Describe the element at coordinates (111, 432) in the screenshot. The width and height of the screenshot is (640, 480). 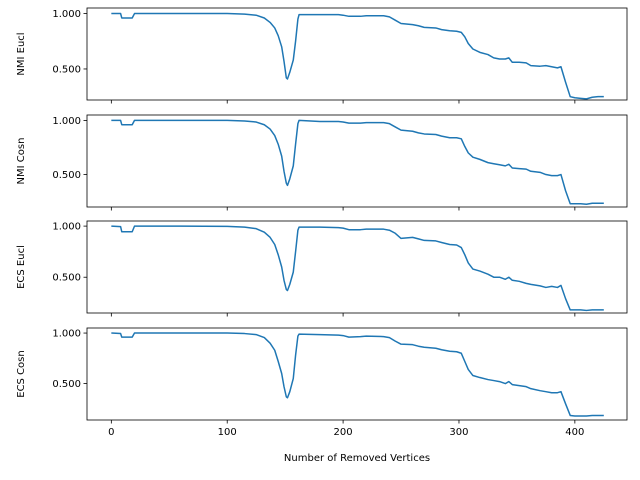
I see `x-tick-label: 0` at that location.